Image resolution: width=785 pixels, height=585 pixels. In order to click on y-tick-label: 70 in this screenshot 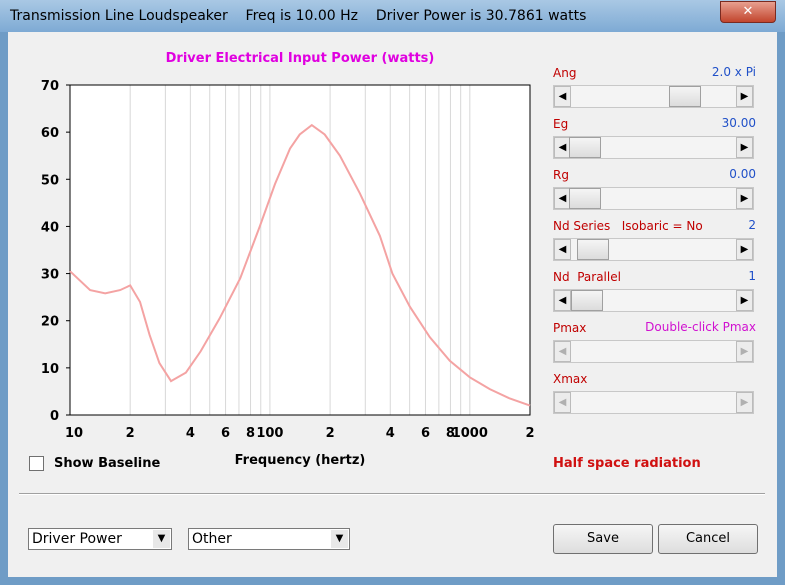, I will do `click(50, 86)`.